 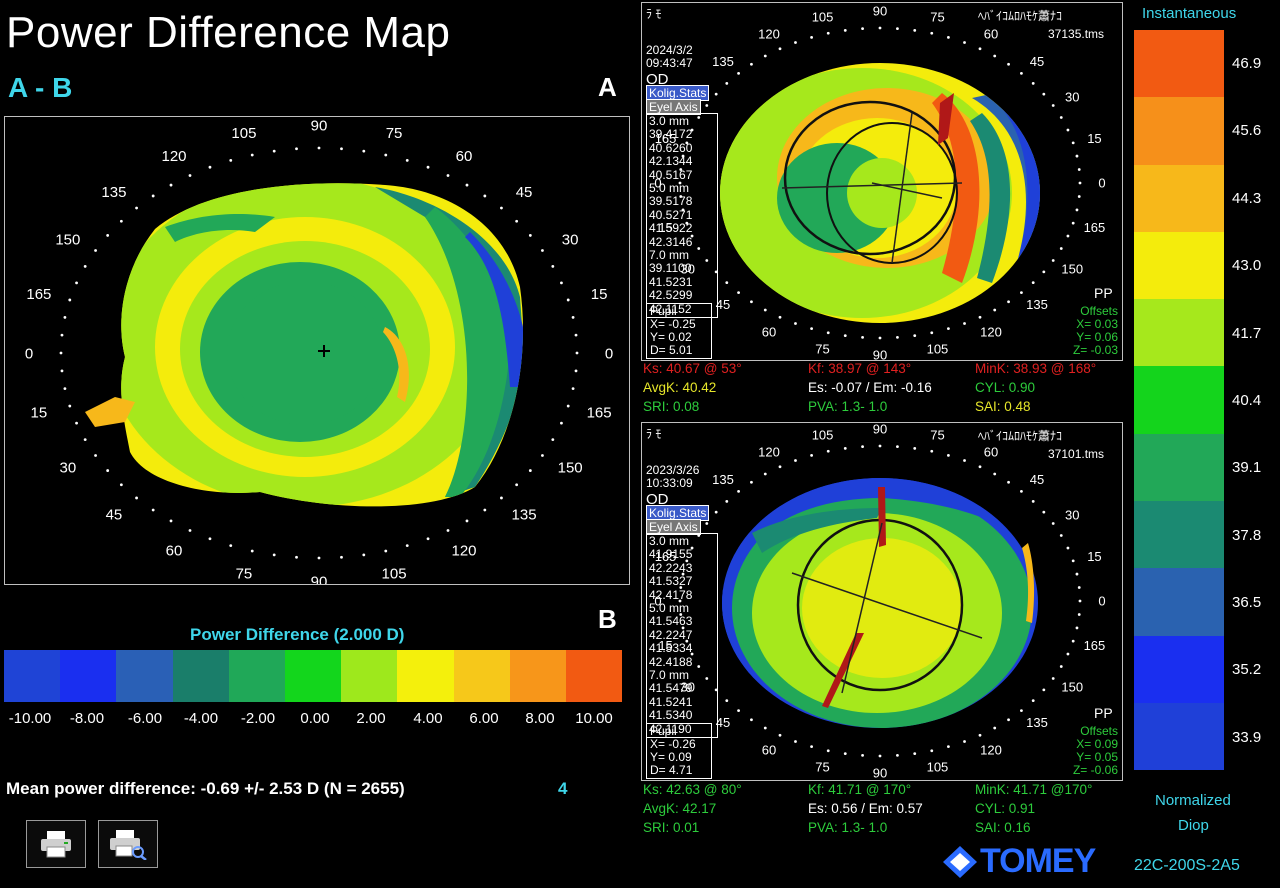 What do you see at coordinates (673, 107) in the screenshot?
I see `exam-a-axis-button: Eyel Axis` at bounding box center [673, 107].